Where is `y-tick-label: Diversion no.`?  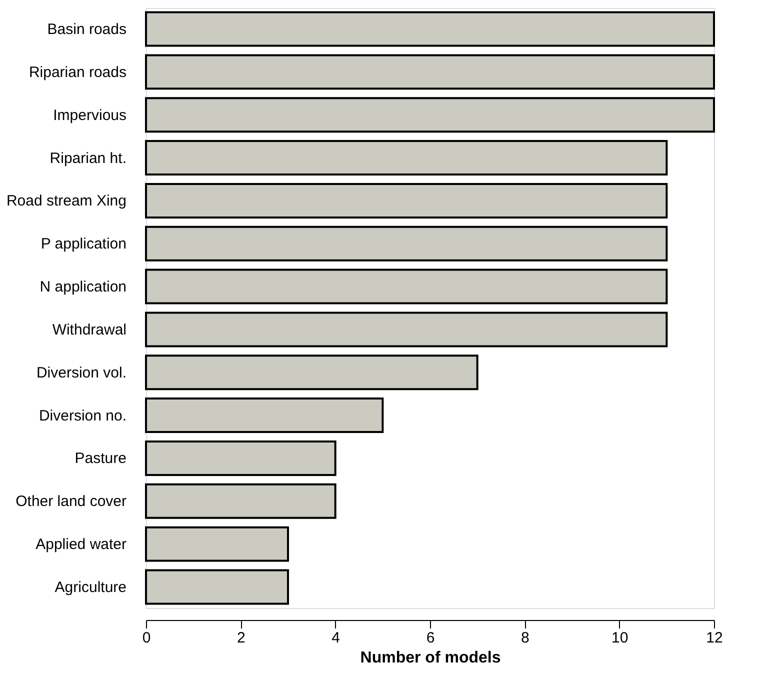
y-tick-label: Diversion no. is located at coordinates (82, 415).